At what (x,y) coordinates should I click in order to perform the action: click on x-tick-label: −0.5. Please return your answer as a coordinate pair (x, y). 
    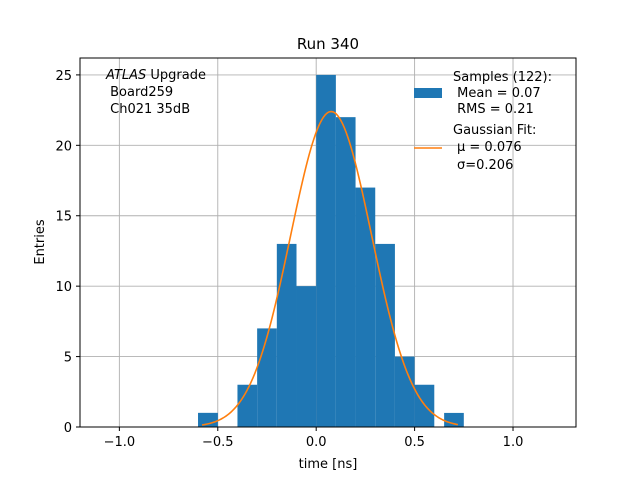
    Looking at the image, I should click on (218, 442).